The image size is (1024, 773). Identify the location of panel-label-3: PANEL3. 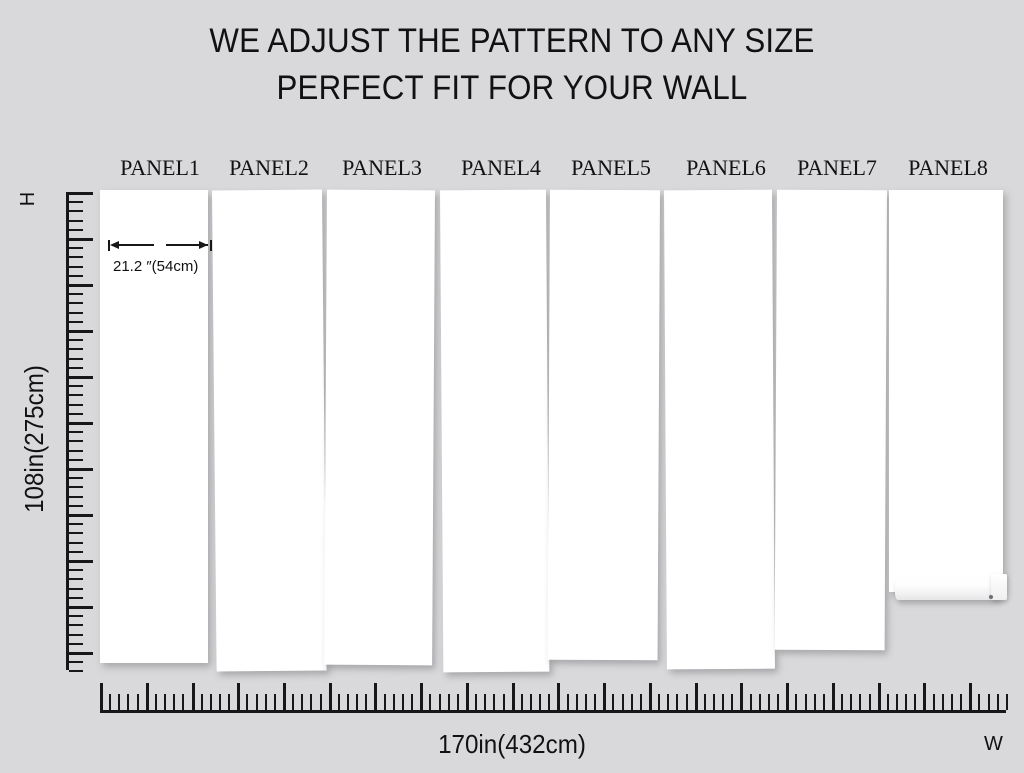
(382, 167).